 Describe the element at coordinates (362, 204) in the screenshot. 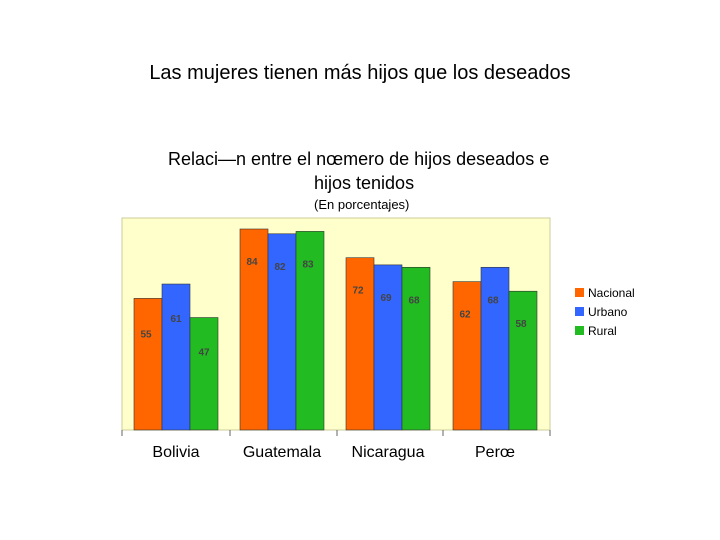

I see `chart-subtitle: (En porcentajes)` at that location.